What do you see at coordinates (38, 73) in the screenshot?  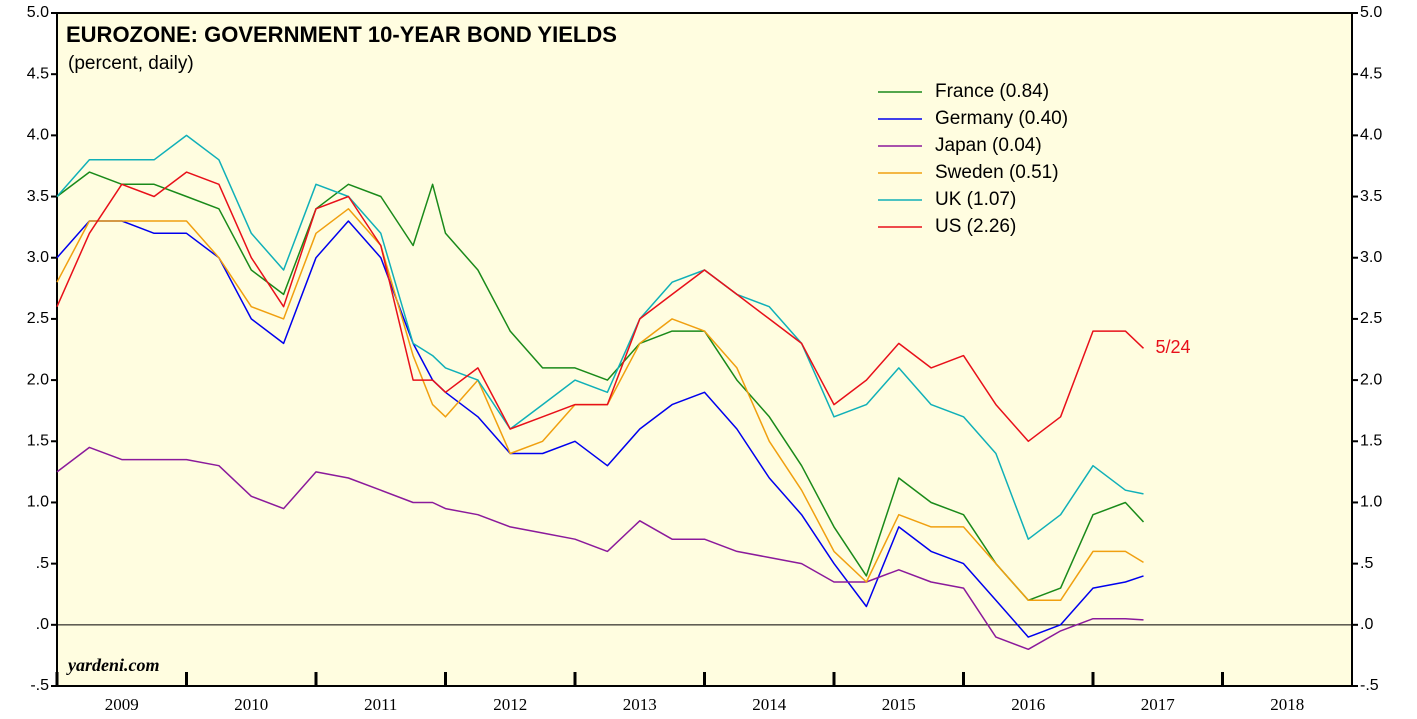 I see `y-tick-label: 4.5` at bounding box center [38, 73].